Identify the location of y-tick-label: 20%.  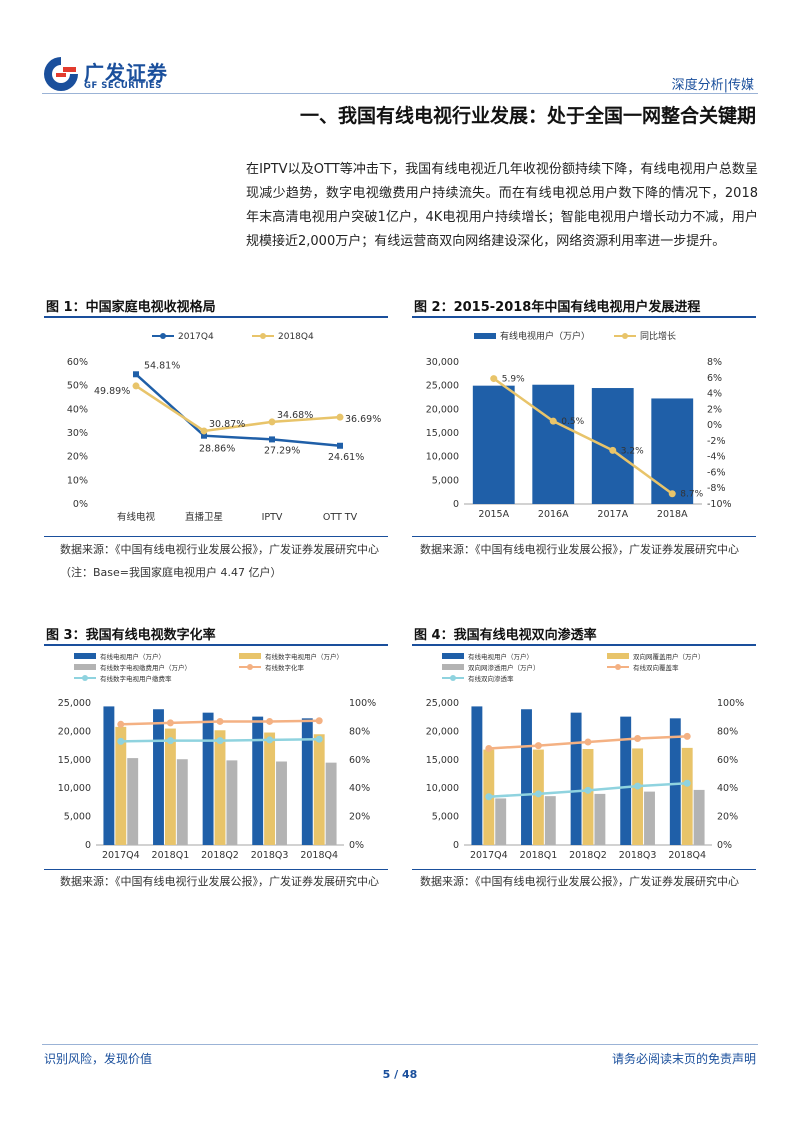
(77, 457).